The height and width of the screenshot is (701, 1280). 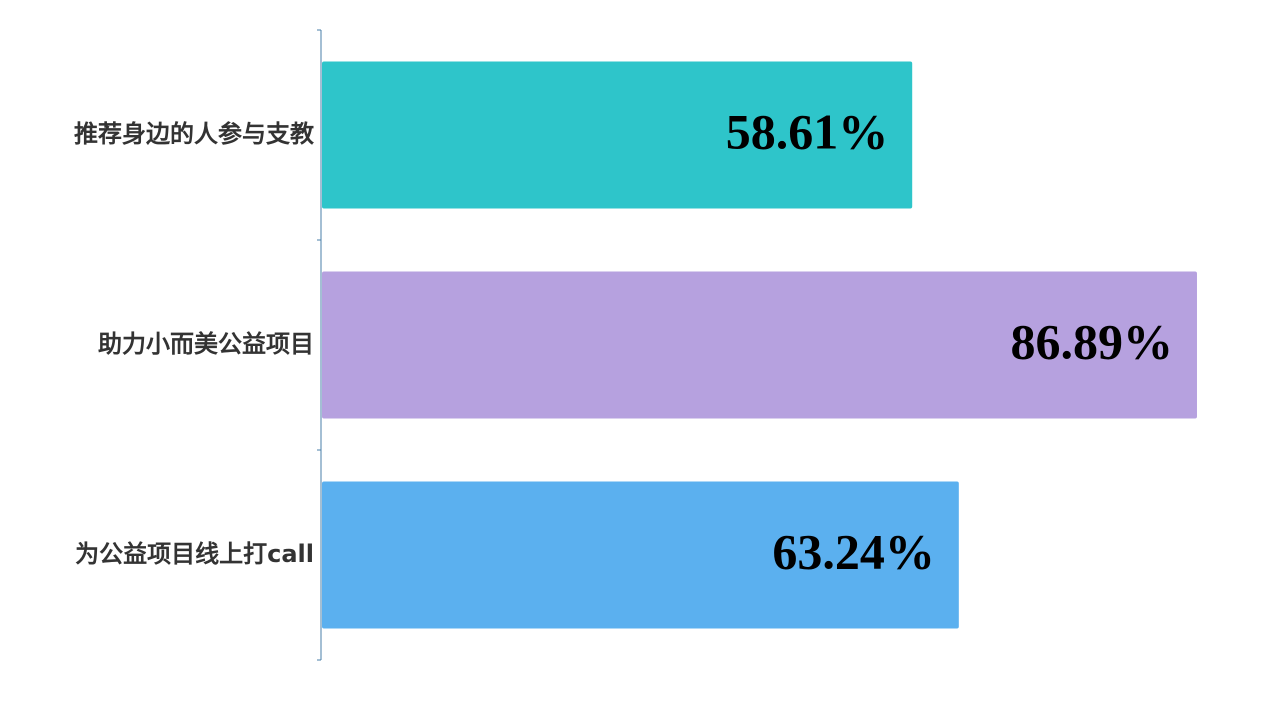 I want to click on value-label: 58.61%, so click(x=807, y=131).